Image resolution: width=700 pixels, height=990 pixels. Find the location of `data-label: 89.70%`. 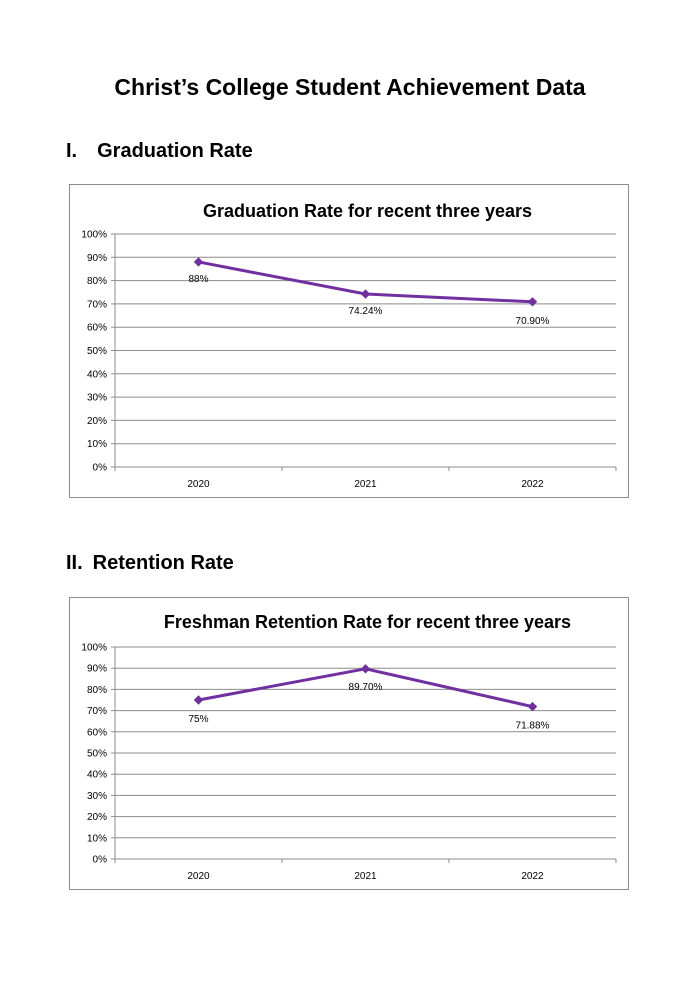

data-label: 89.70% is located at coordinates (366, 687).